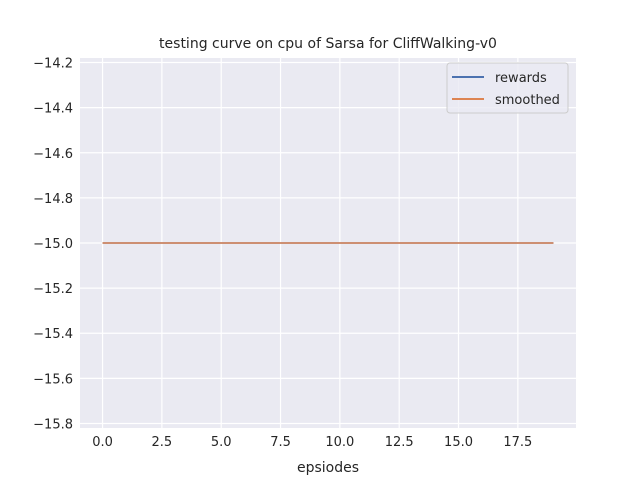  I want to click on y-tick-label: −15.8, so click(53, 424).